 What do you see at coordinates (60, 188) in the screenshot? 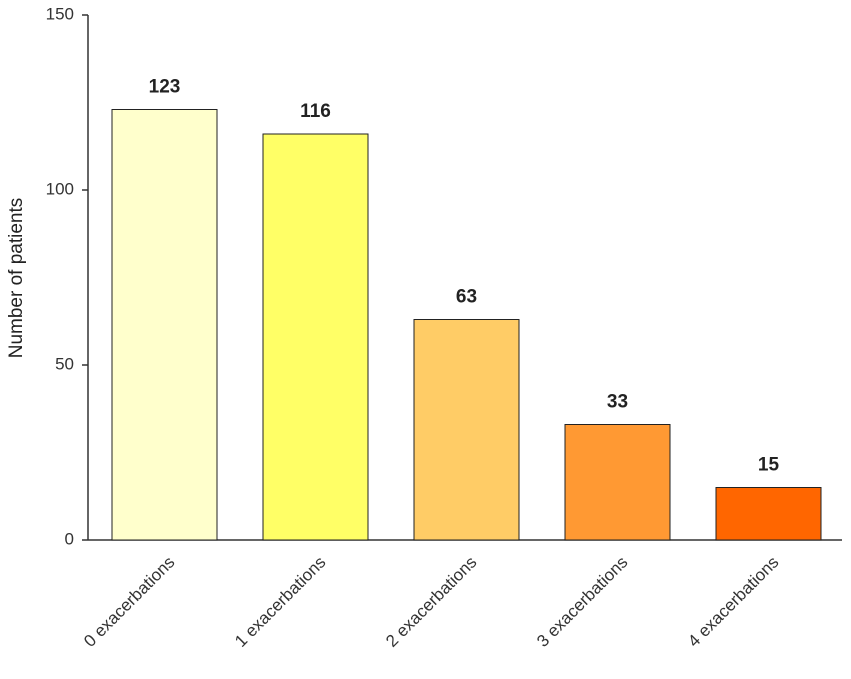
I see `y-tick-label: 100` at bounding box center [60, 188].